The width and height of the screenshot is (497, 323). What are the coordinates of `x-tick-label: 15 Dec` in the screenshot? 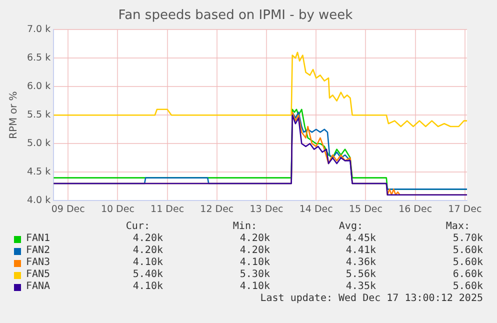 It's located at (365, 209).